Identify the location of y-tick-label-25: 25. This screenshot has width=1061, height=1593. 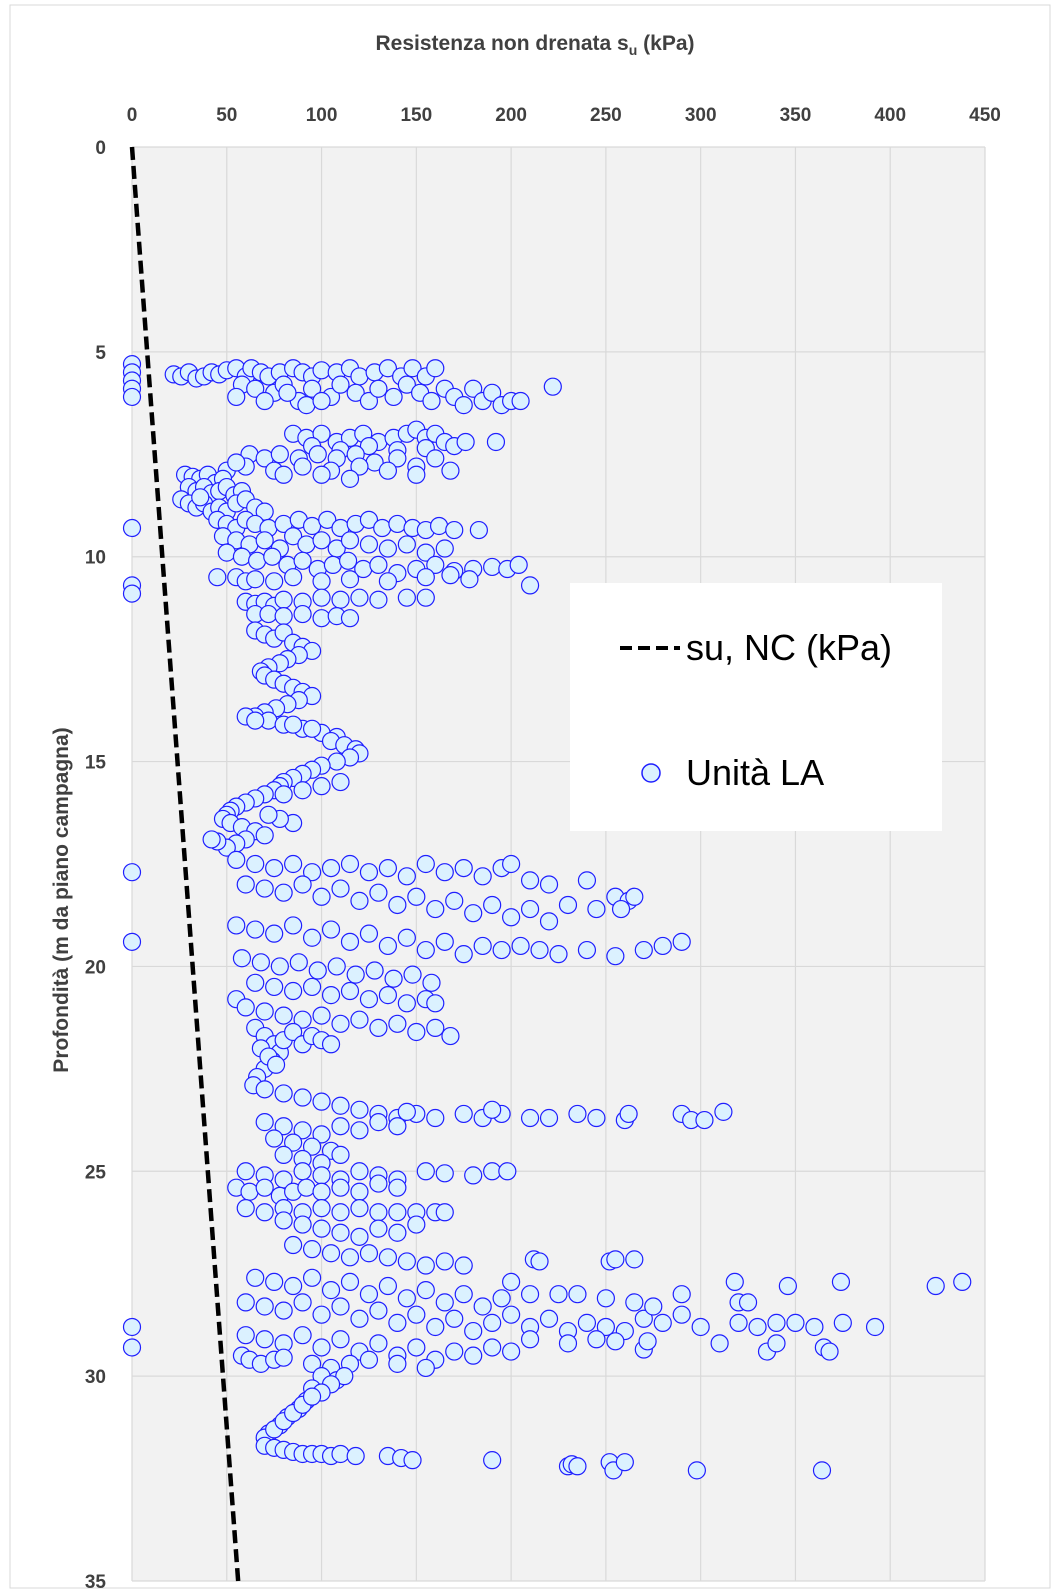
(96, 1172).